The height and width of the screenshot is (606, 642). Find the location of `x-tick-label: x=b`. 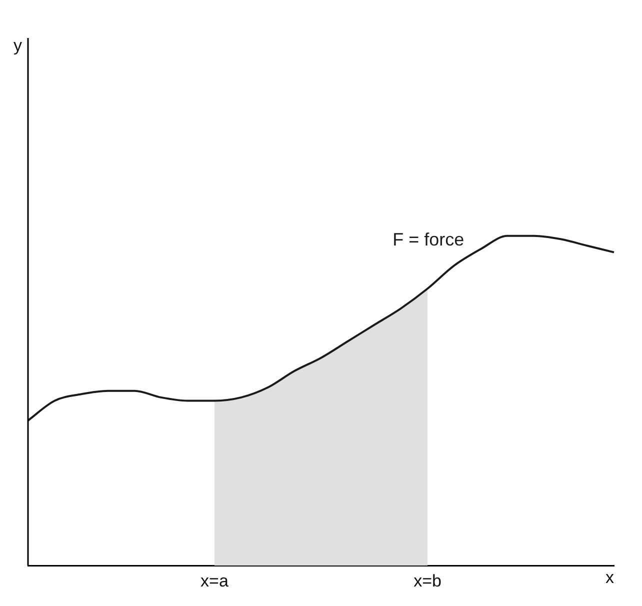

x-tick-label: x=b is located at coordinates (428, 580).